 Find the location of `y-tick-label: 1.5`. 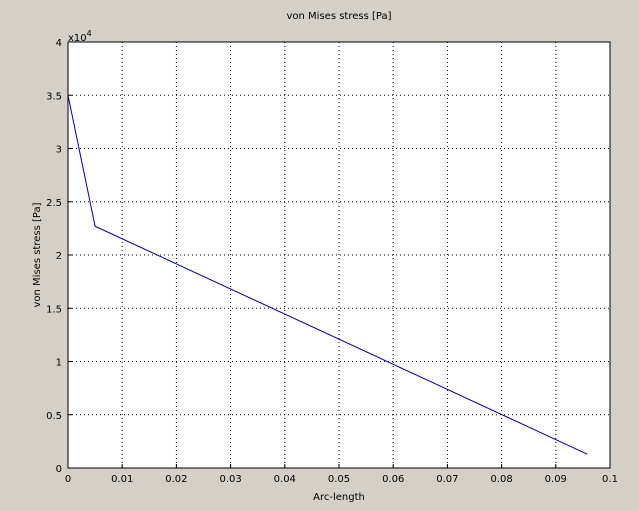

y-tick-label: 1.5 is located at coordinates (54, 309).